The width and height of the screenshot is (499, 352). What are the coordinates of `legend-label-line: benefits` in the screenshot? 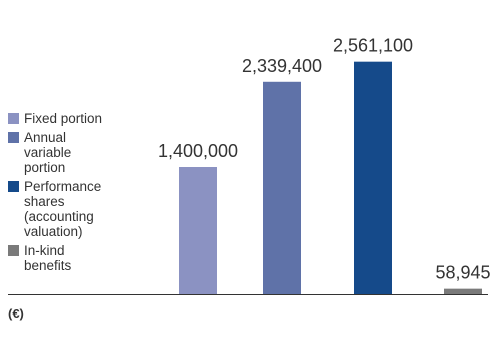 It's located at (48, 265).